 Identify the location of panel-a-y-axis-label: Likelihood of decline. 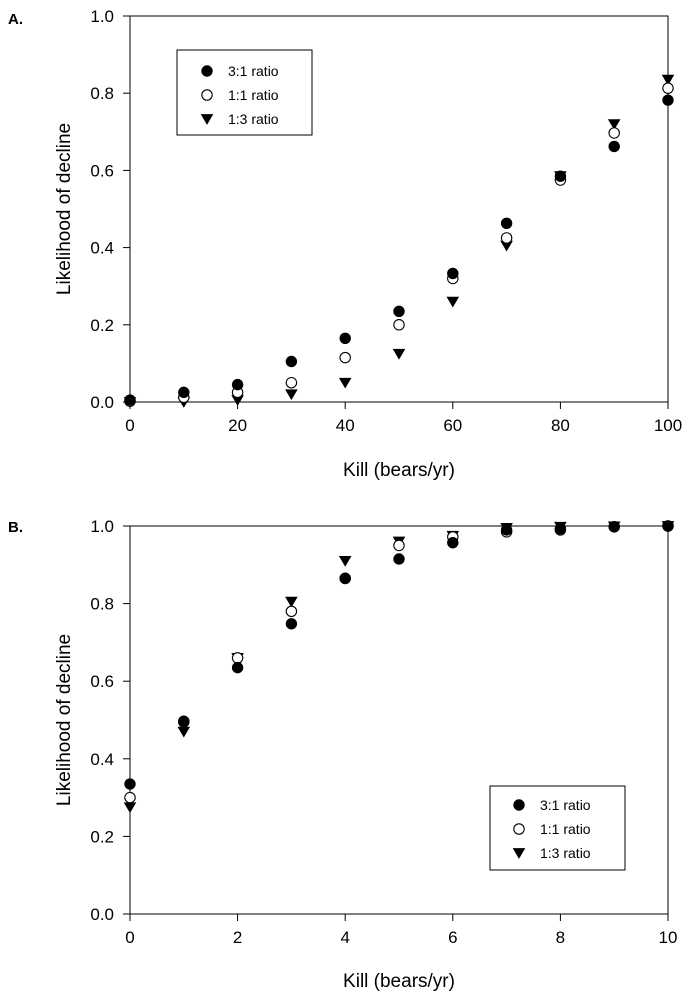
(64, 209).